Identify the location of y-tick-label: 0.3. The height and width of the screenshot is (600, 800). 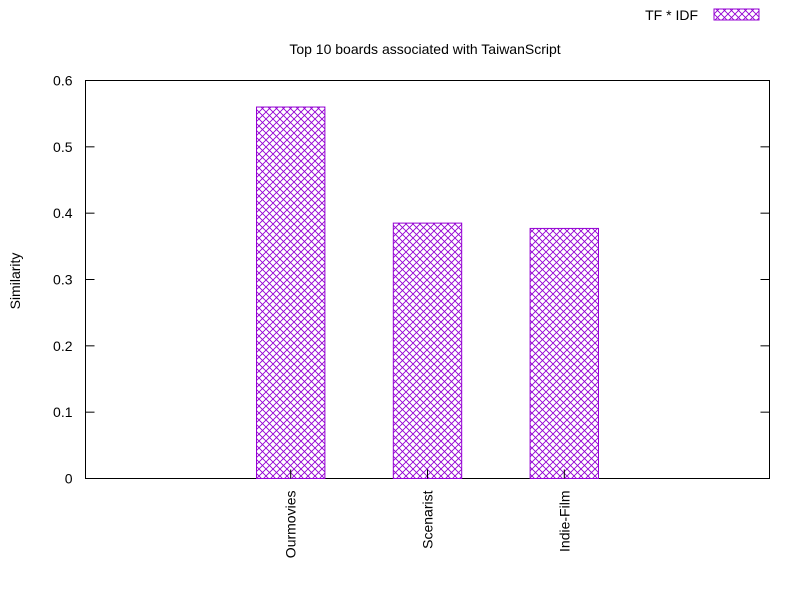
(63, 280).